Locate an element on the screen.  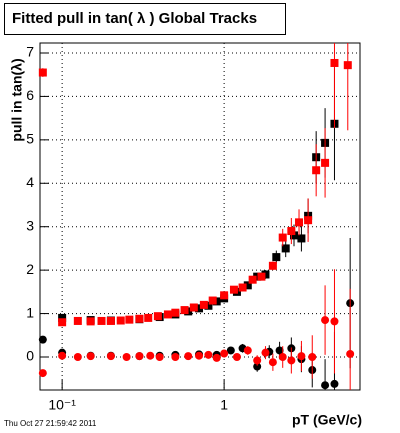
y-tick-label: 2 is located at coordinates (30, 269).